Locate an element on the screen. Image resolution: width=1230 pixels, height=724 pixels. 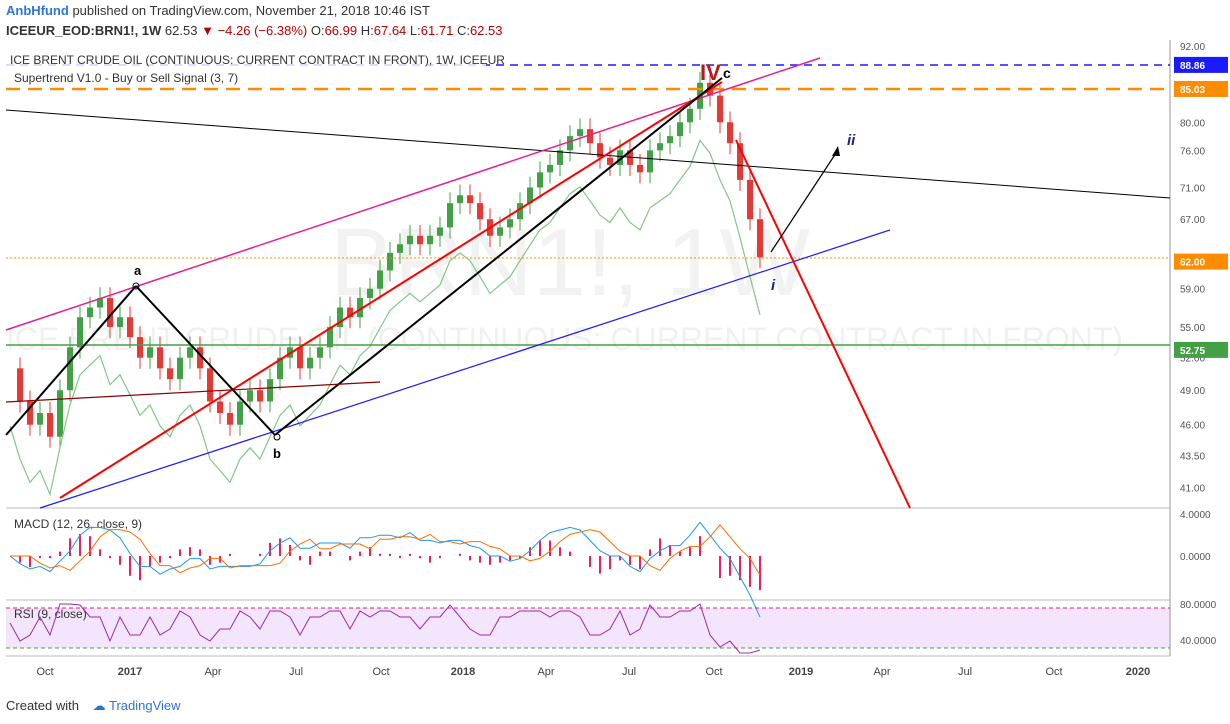
rsi-title: RSI (9, close) is located at coordinates (50, 614).